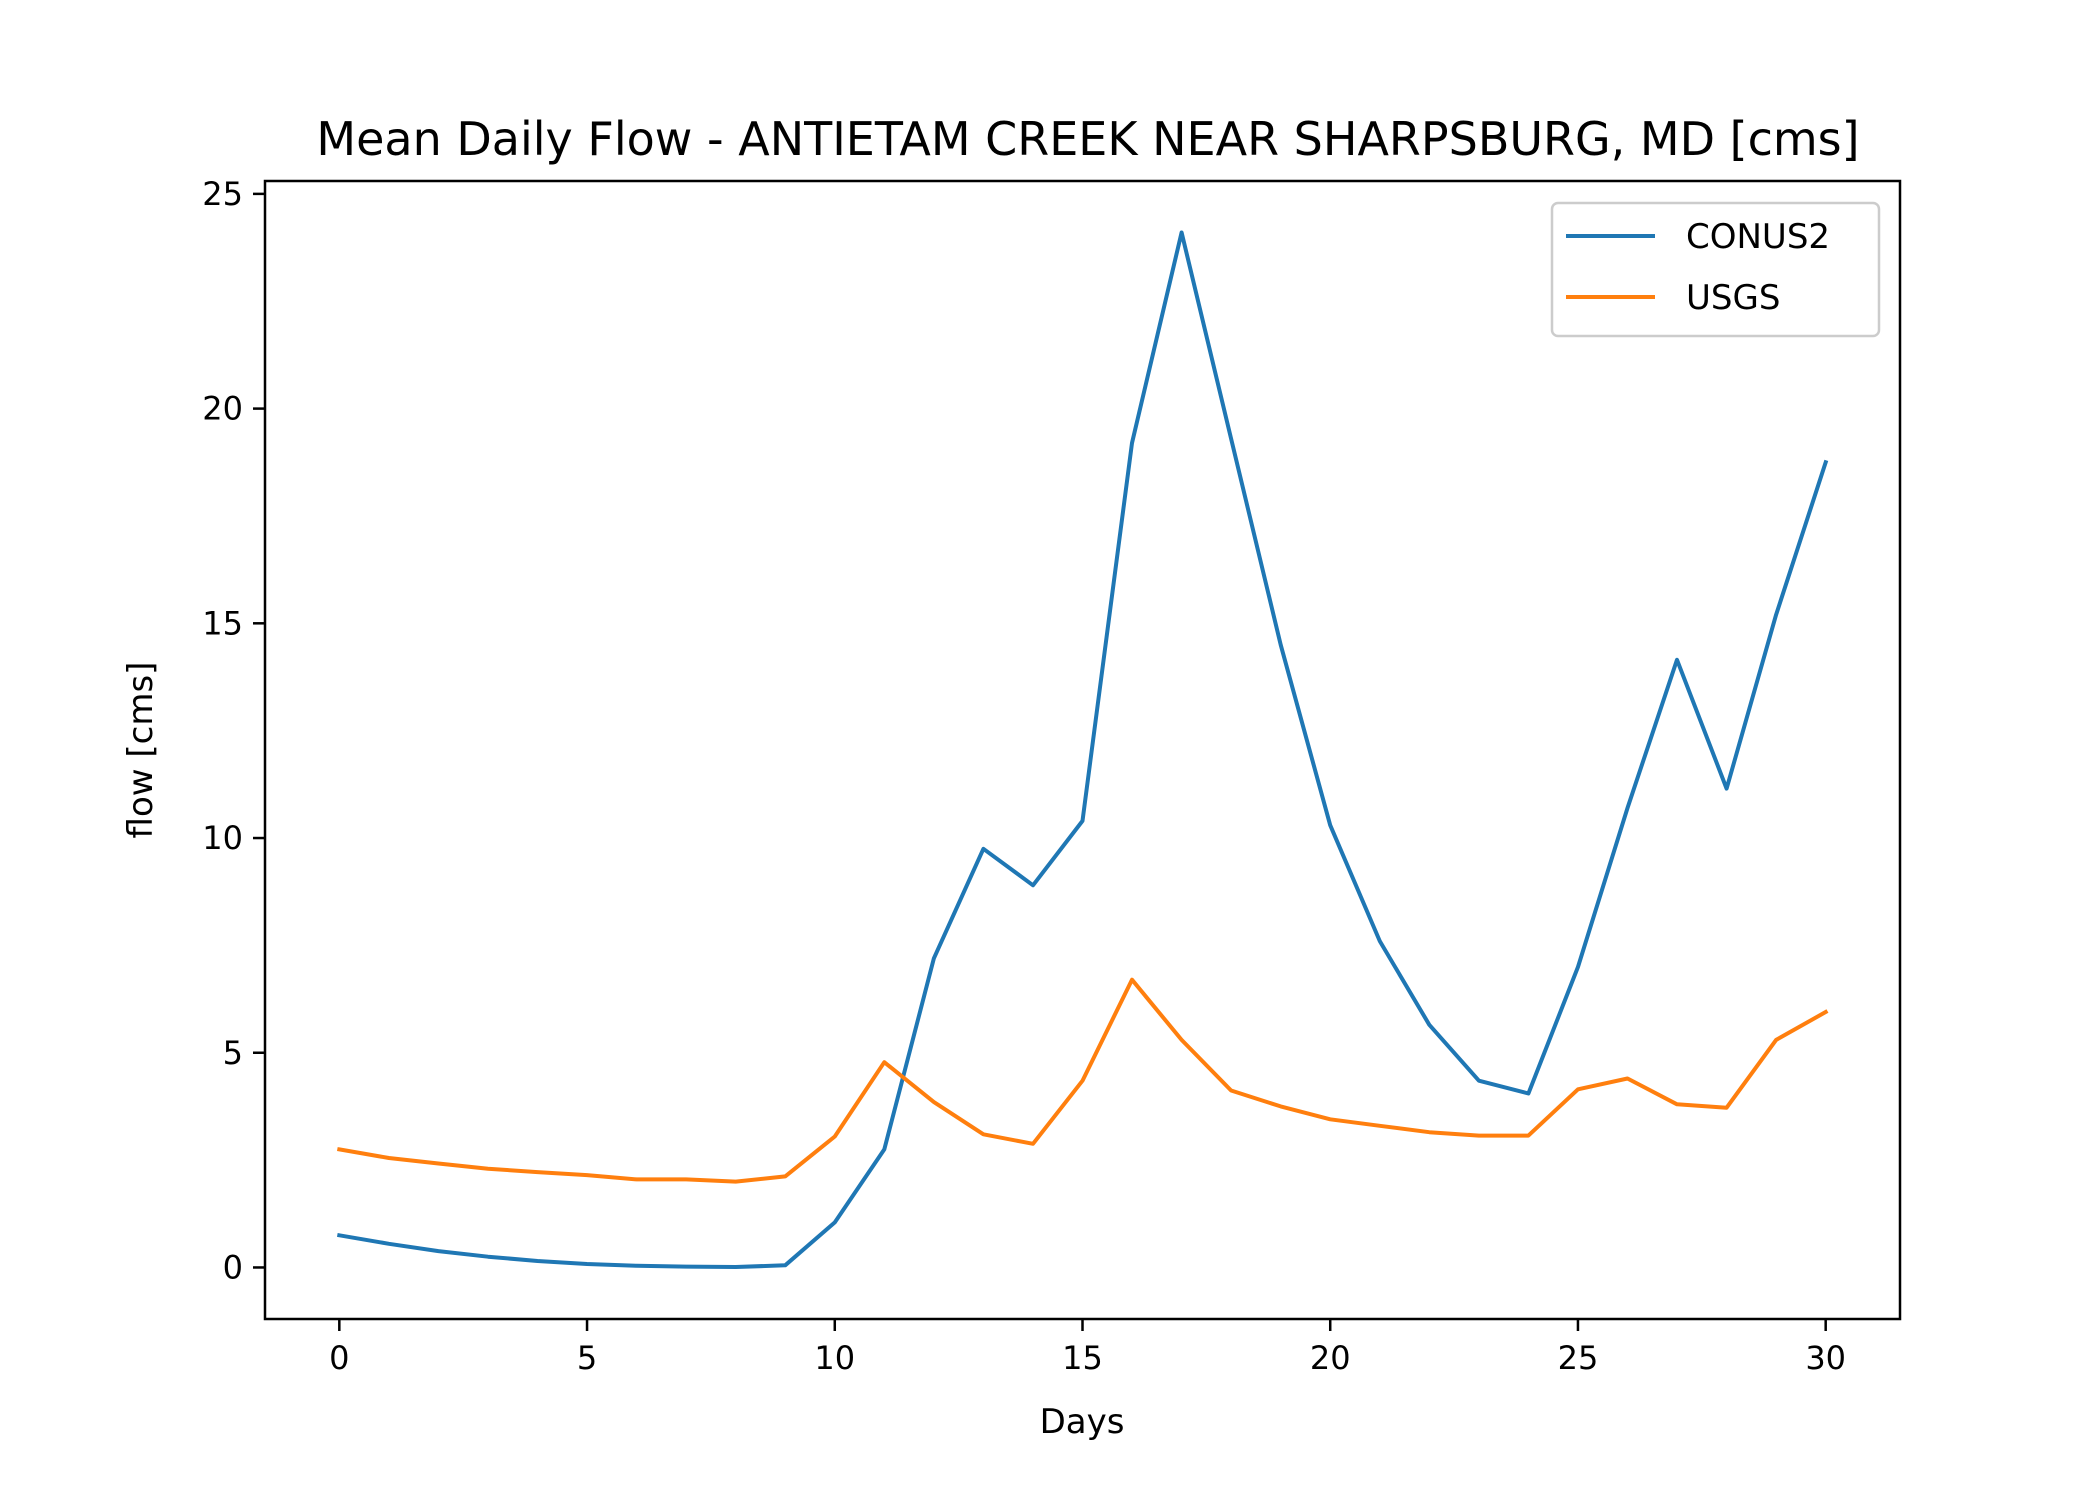 The image size is (2100, 1500). I want to click on x-axis-label: Days, so click(1082, 1422).